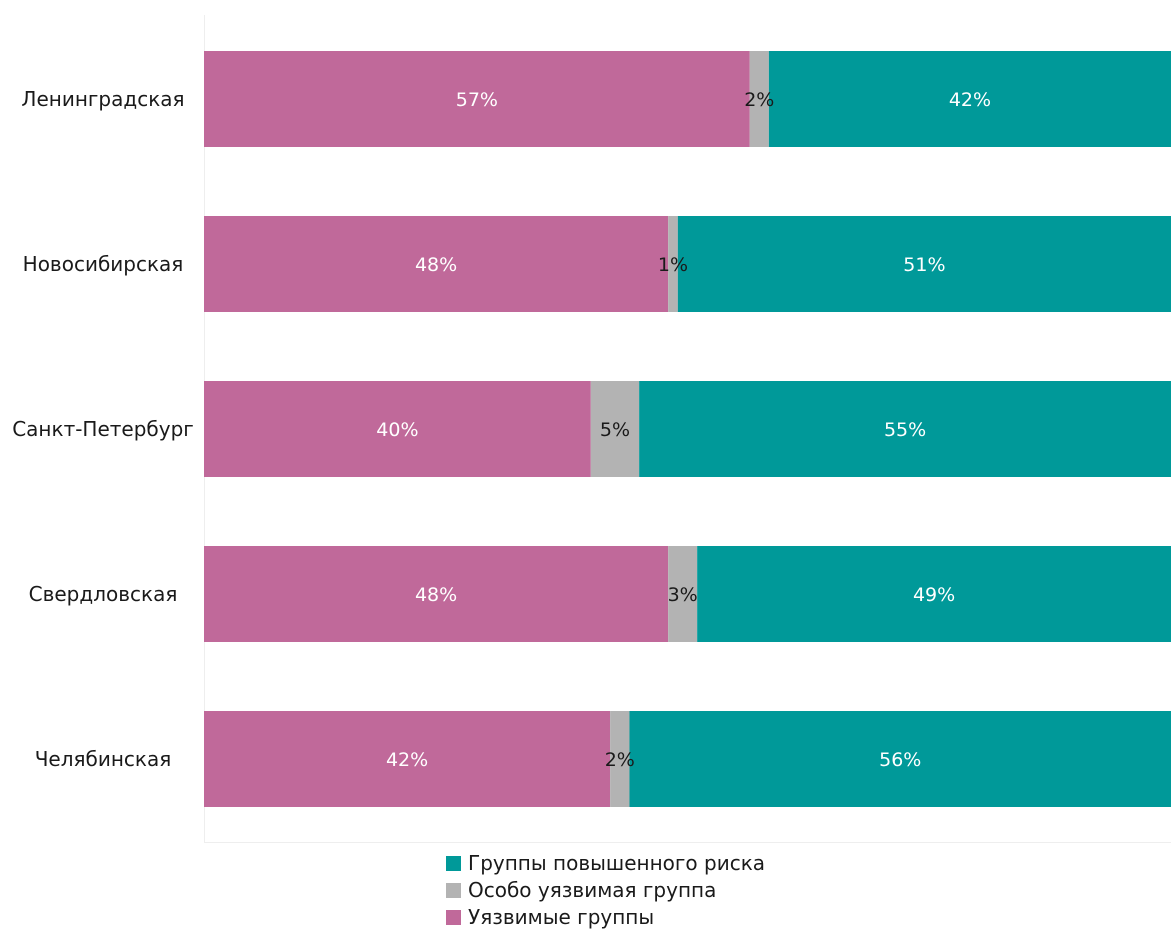 Image resolution: width=1171 pixels, height=931 pixels. I want to click on category-label: Свердловская, so click(103, 594).